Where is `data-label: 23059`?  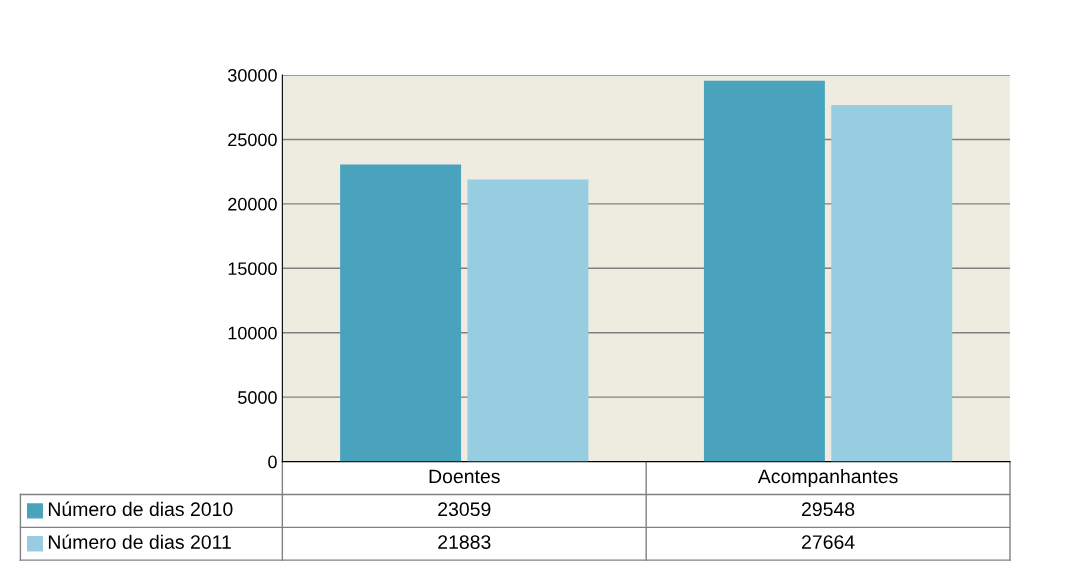
data-label: 23059 is located at coordinates (464, 509).